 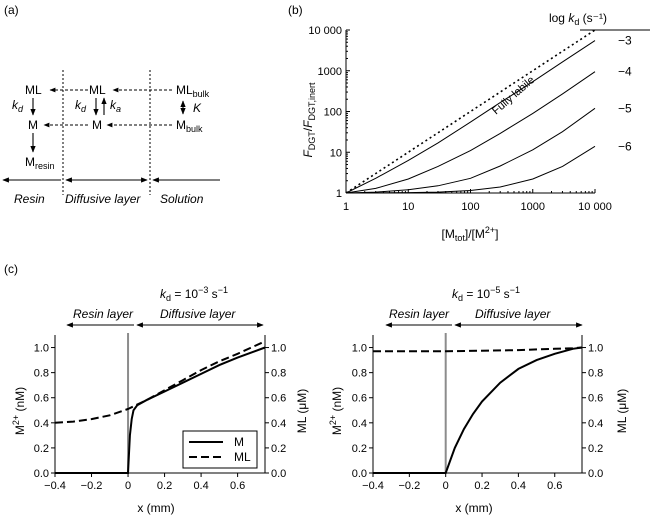 I want to click on cl-x-tick-label: −0.4, so click(x=55, y=486).